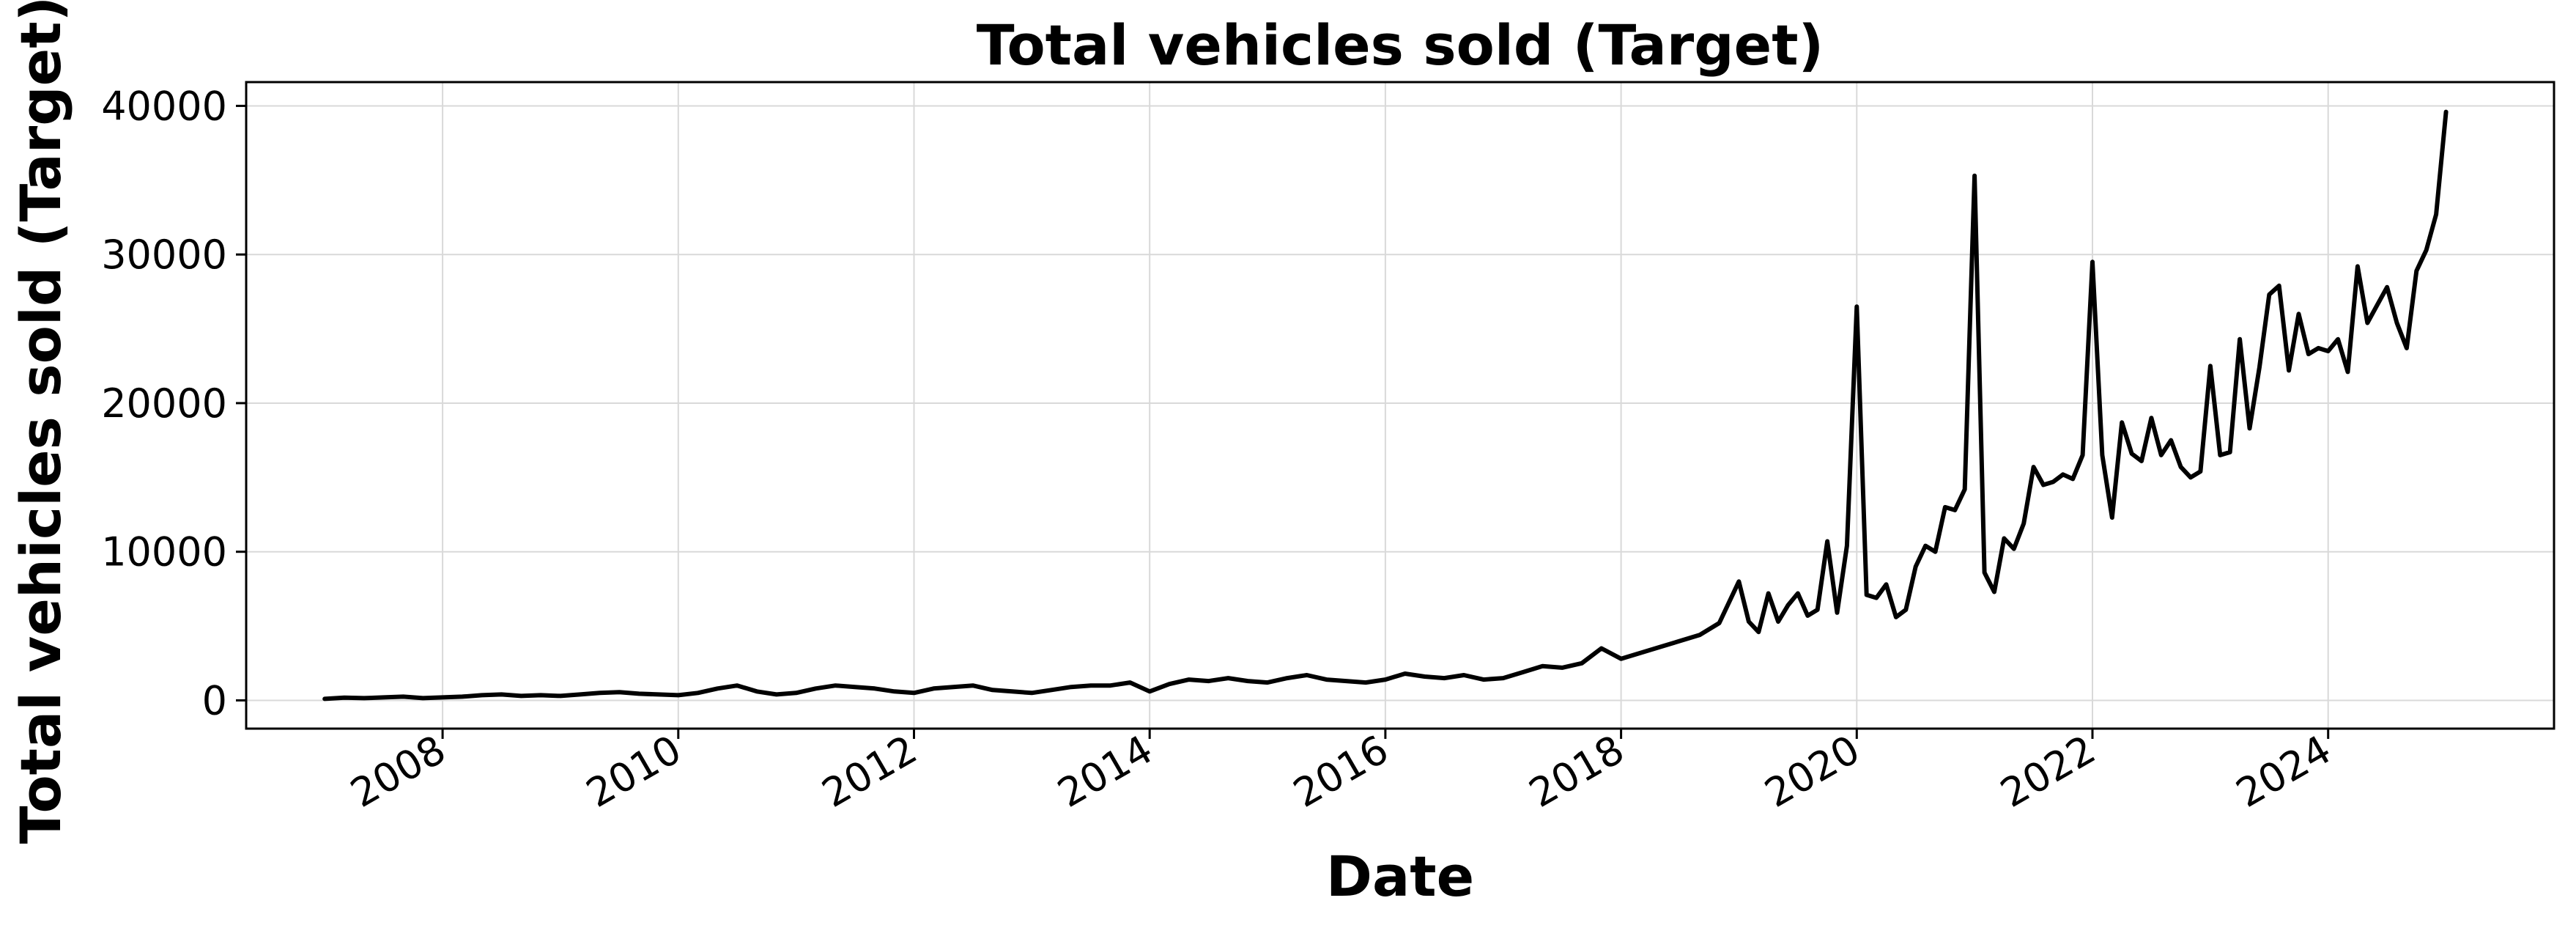 The width and height of the screenshot is (2576, 928). Describe the element at coordinates (1105, 771) in the screenshot. I see `x-tick-label: 2014` at that location.